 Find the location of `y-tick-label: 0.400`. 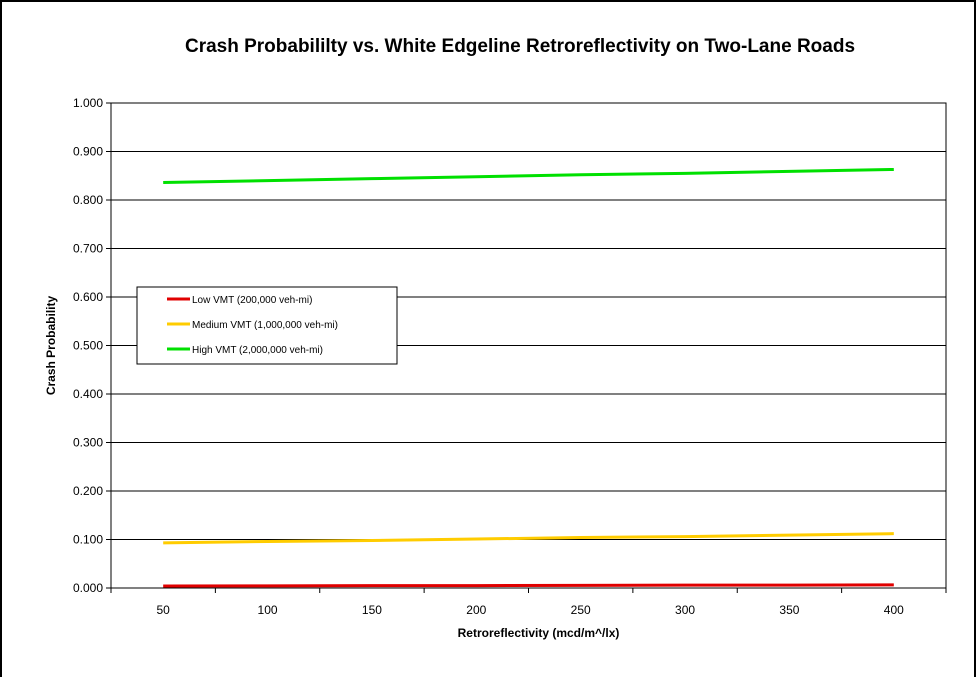

y-tick-label: 0.400 is located at coordinates (88, 394).